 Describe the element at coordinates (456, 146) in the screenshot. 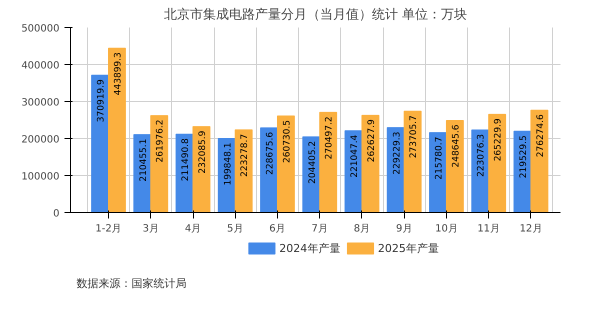

I see `data-label: 248645.6` at that location.